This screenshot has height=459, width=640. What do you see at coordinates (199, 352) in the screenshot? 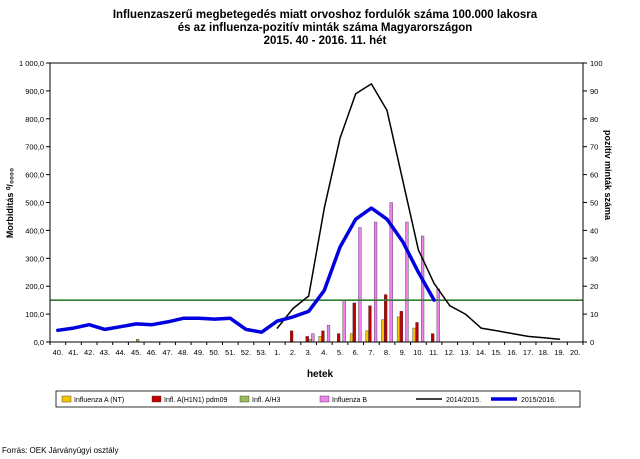
I see `x-tick-label: 49.` at bounding box center [199, 352].